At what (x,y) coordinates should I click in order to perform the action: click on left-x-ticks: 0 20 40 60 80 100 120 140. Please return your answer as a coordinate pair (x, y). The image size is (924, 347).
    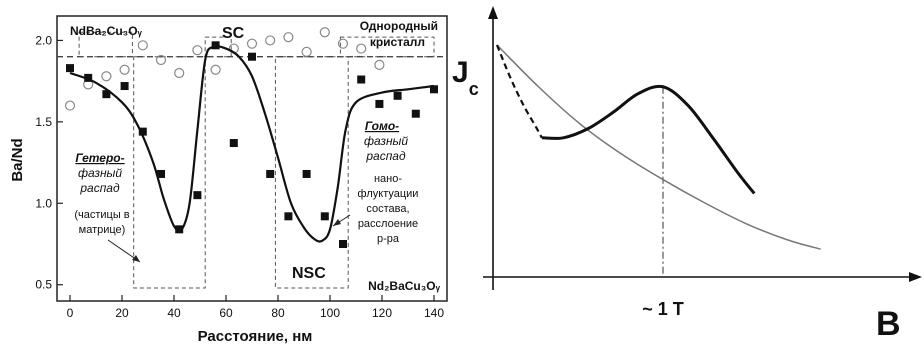
    Looking at the image, I should click on (255, 307).